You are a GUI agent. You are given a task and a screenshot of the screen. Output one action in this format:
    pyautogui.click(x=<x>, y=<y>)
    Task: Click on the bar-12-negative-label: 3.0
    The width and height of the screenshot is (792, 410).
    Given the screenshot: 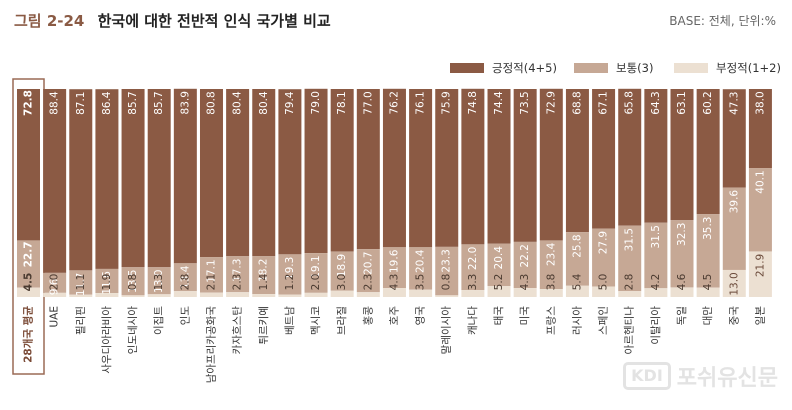 What is the action you would take?
    pyautogui.click(x=342, y=282)
    